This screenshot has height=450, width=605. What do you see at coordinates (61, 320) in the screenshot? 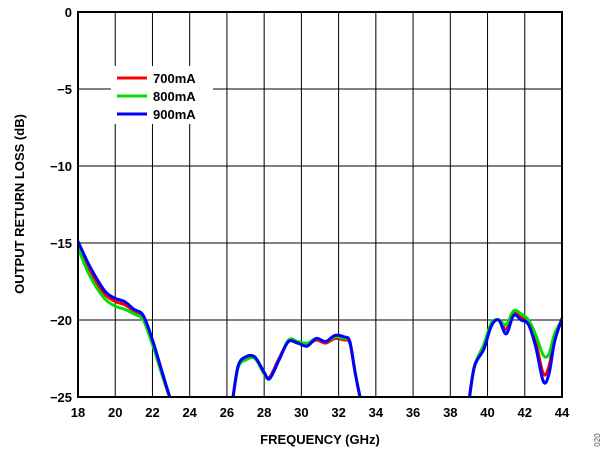
I see `y-tick-label: −20` at bounding box center [61, 320].